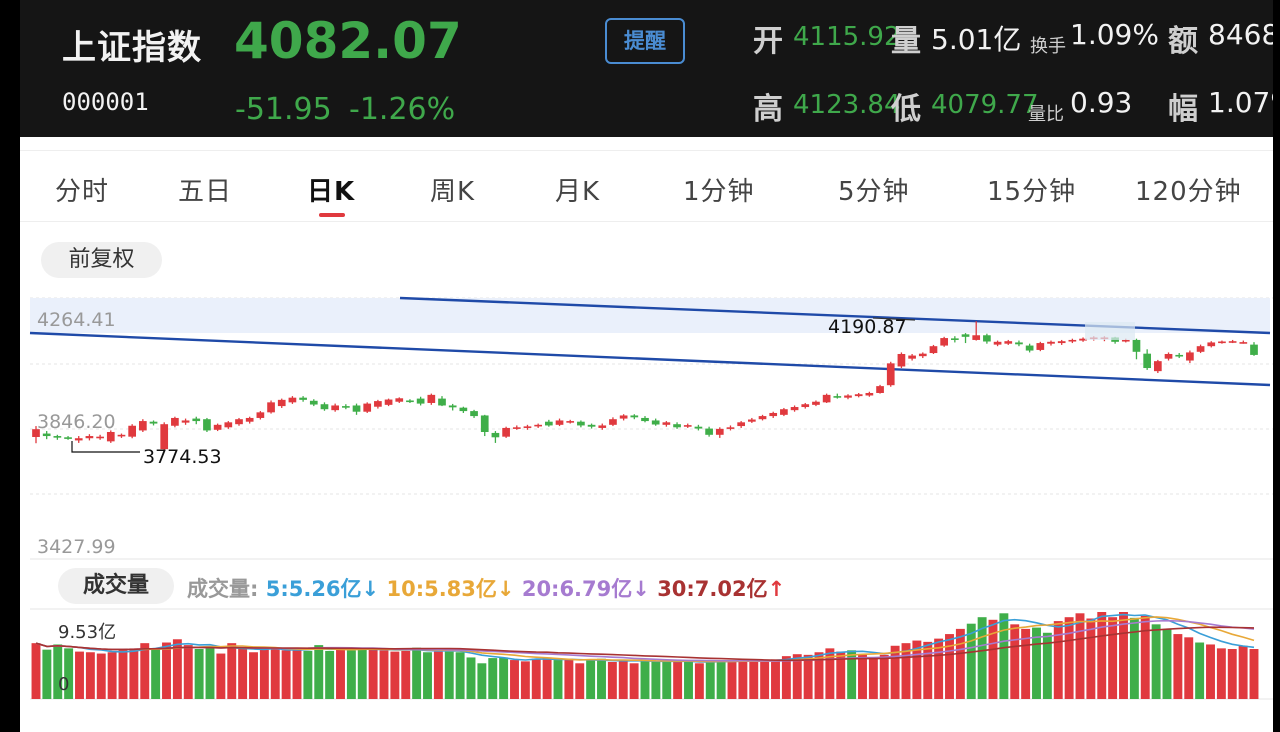  What do you see at coordinates (82, 192) in the screenshot?
I see `tab-intraday: 分时` at bounding box center [82, 192].